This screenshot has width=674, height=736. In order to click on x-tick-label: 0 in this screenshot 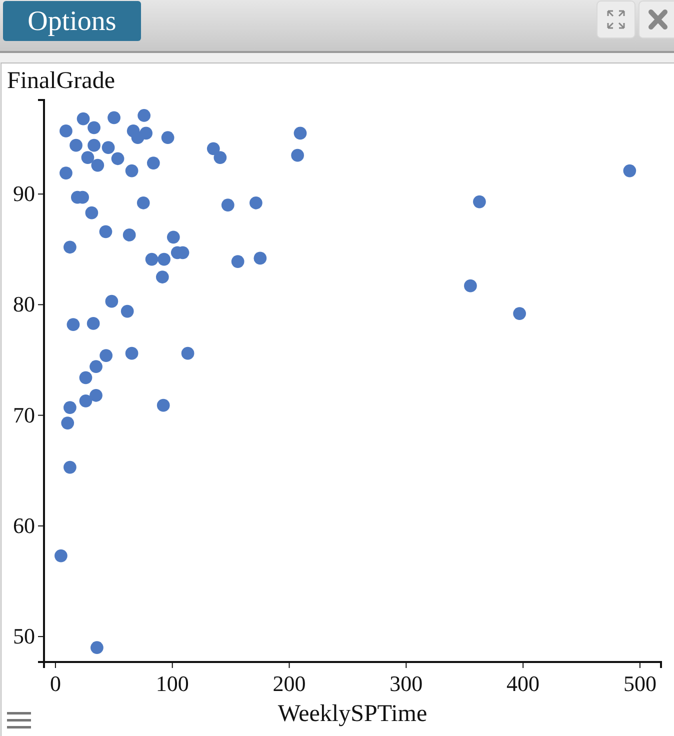, I will do `click(55, 683)`.